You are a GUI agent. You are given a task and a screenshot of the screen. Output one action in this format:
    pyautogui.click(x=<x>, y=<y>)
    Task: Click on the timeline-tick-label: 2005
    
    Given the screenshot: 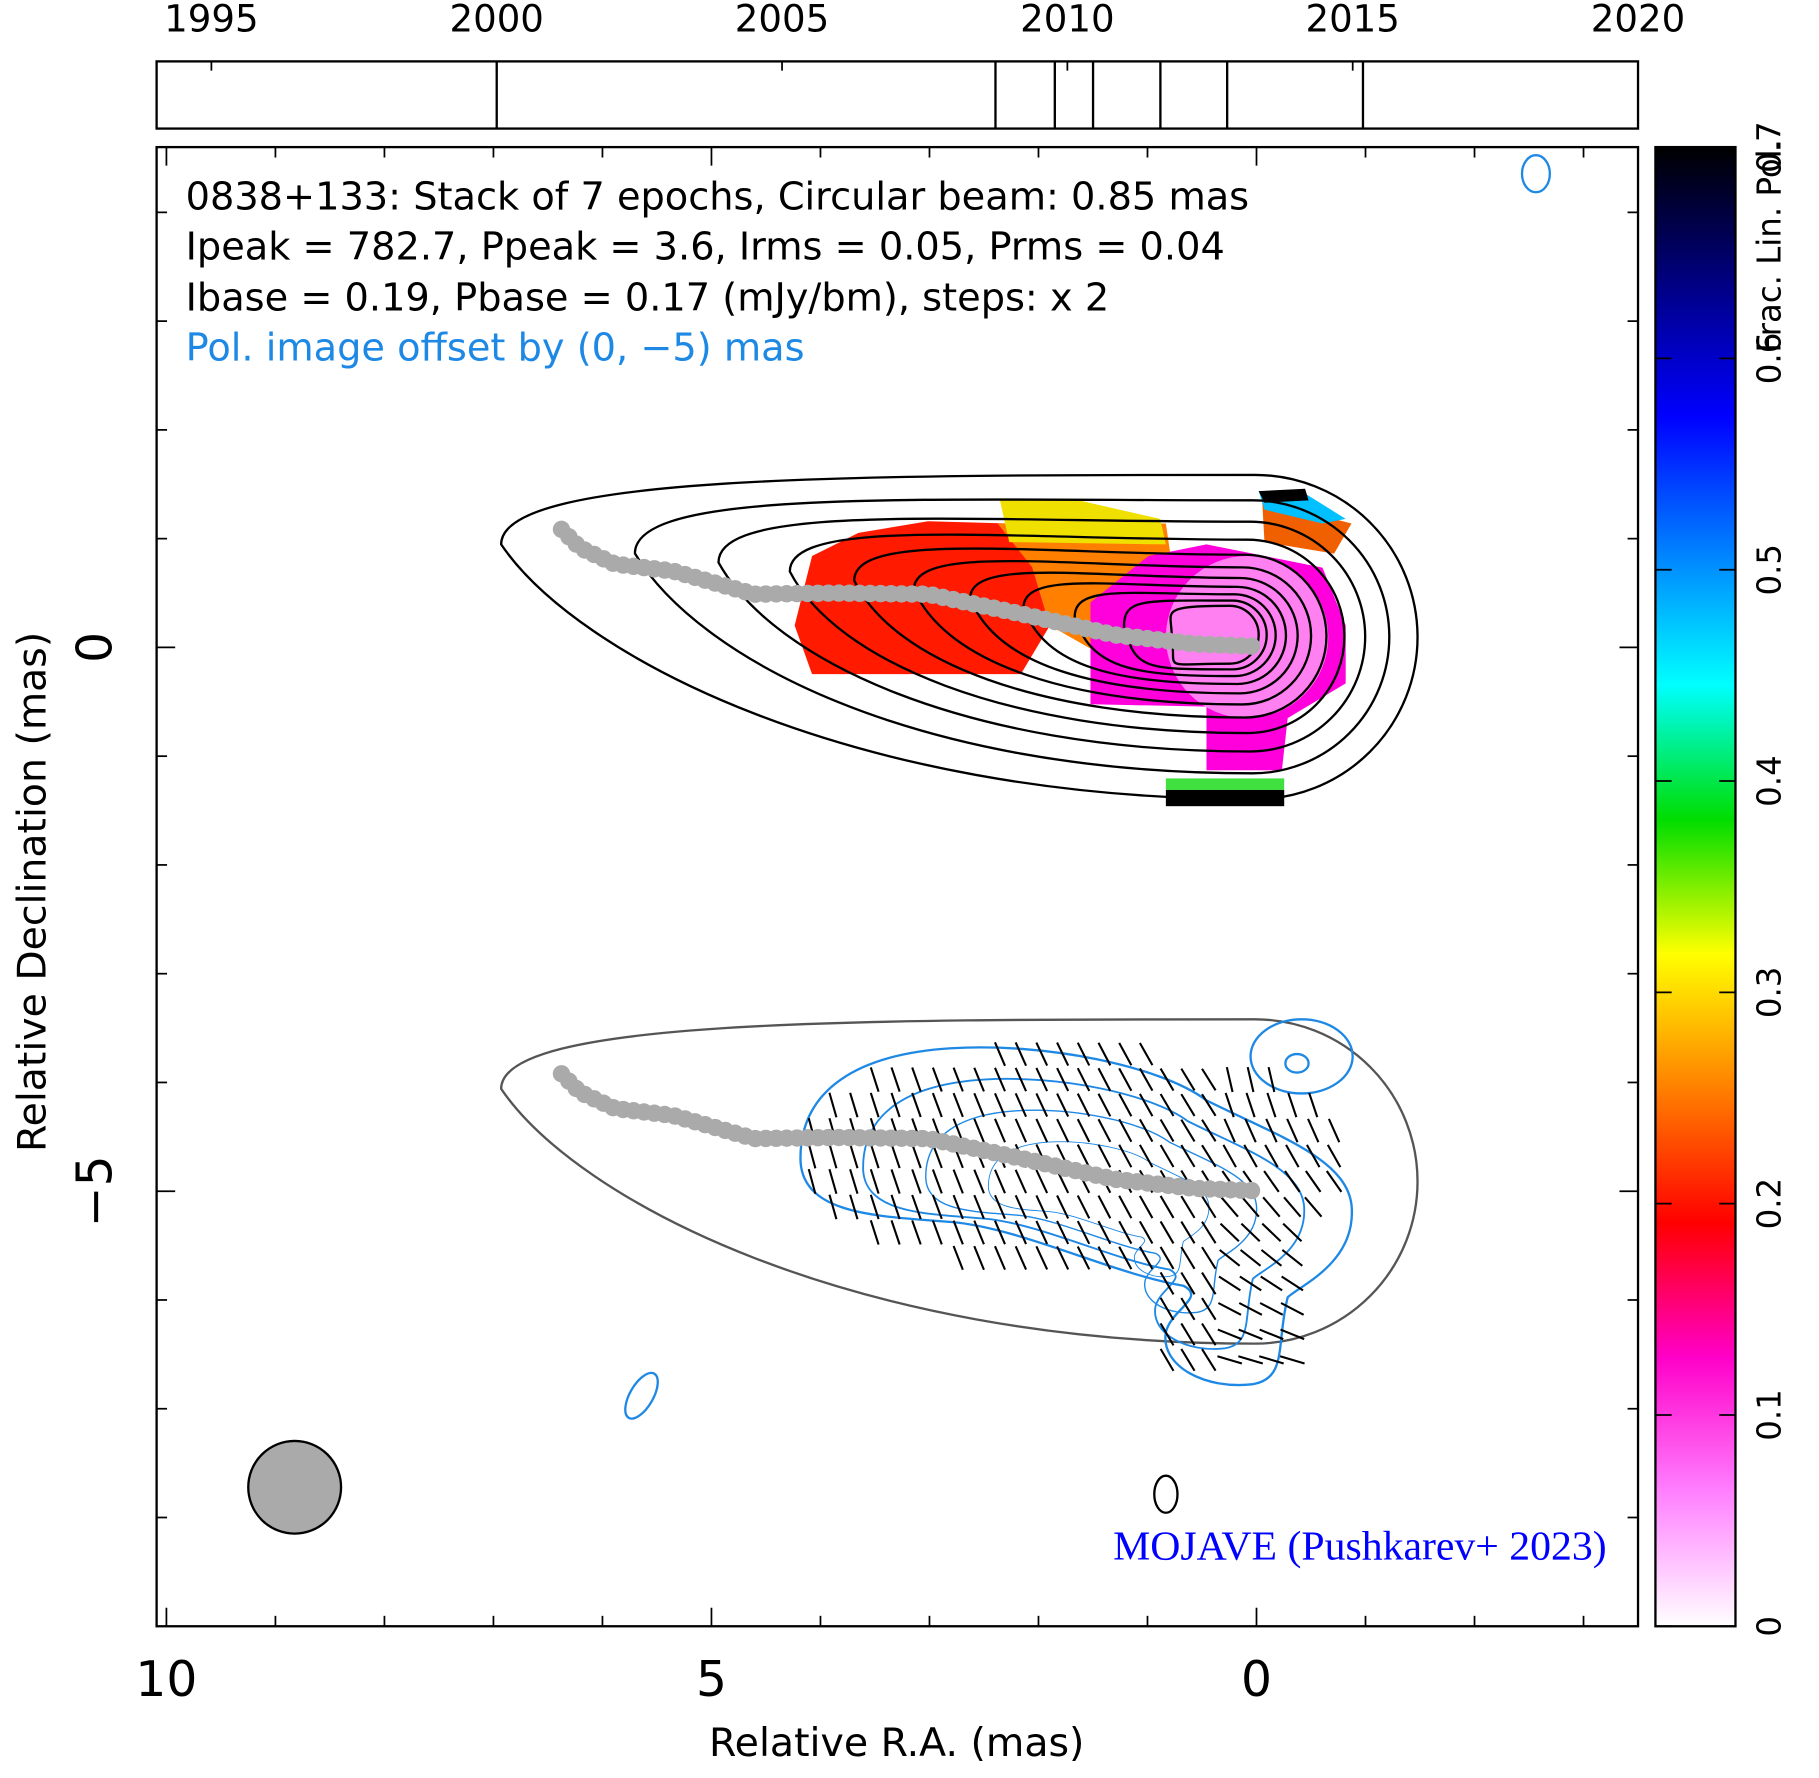 What is the action you would take?
    pyautogui.click(x=782, y=20)
    